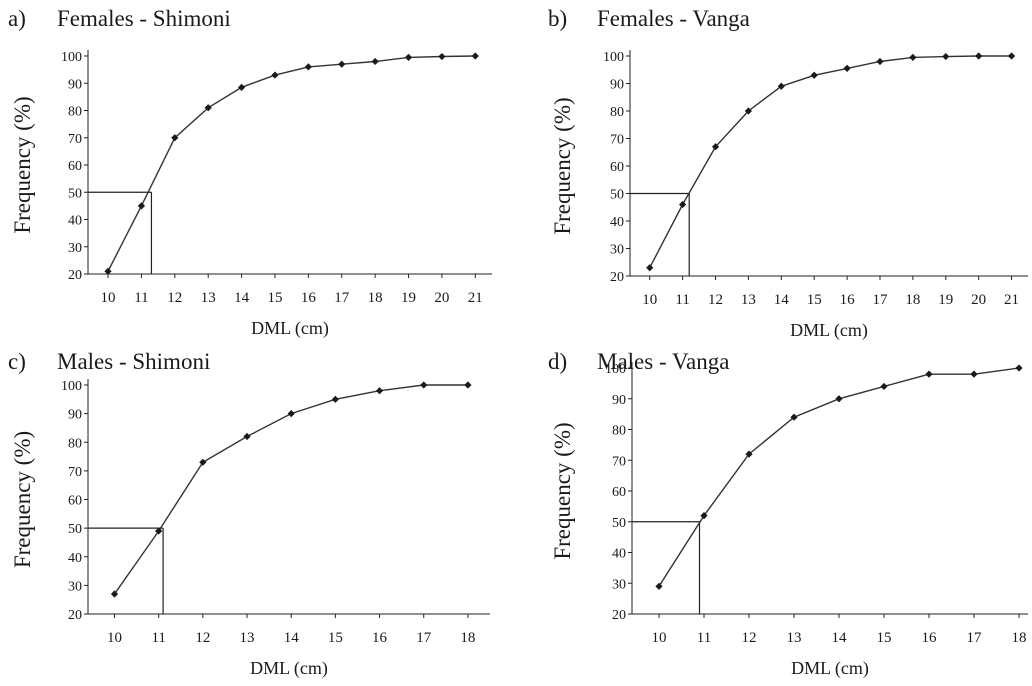 The width and height of the screenshot is (1032, 686). Describe the element at coordinates (17, 18) in the screenshot. I see `panel-letter: a)` at that location.